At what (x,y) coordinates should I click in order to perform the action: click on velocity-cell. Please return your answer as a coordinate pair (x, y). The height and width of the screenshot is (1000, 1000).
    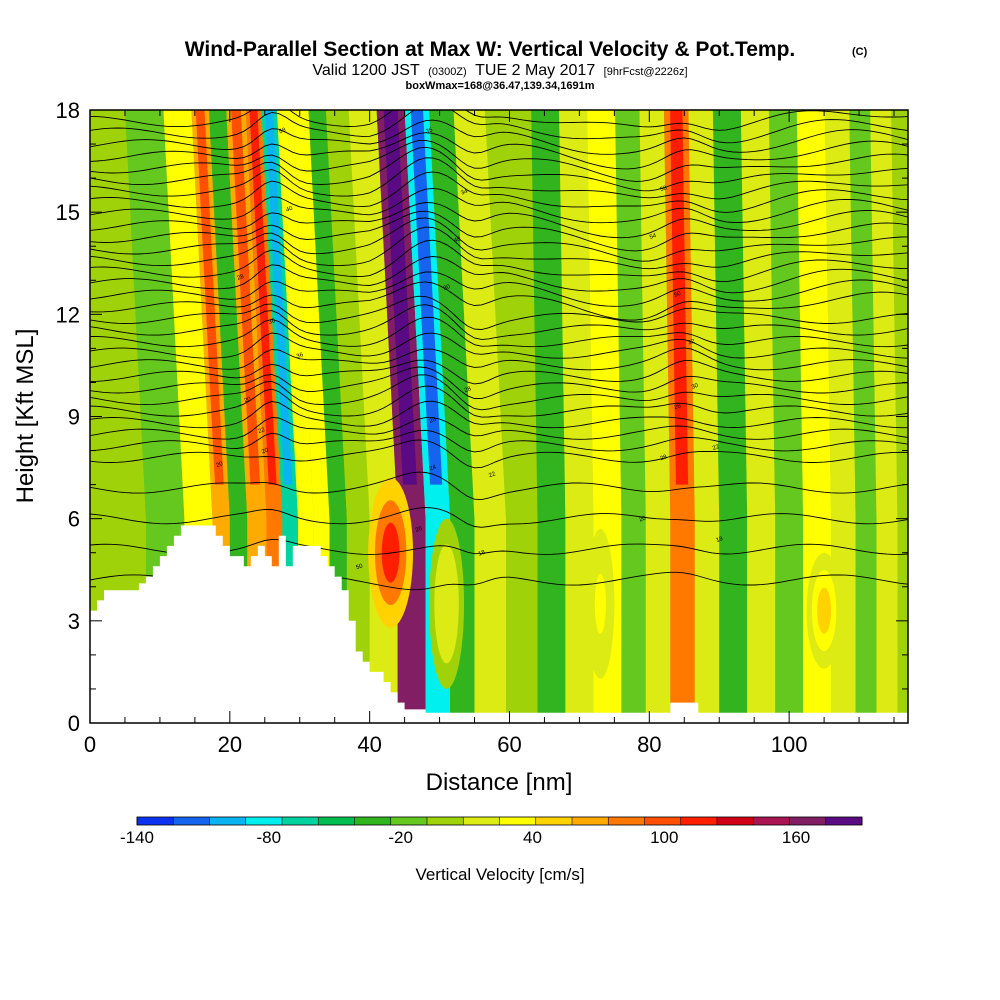
    Looking at the image, I should click on (446, 603).